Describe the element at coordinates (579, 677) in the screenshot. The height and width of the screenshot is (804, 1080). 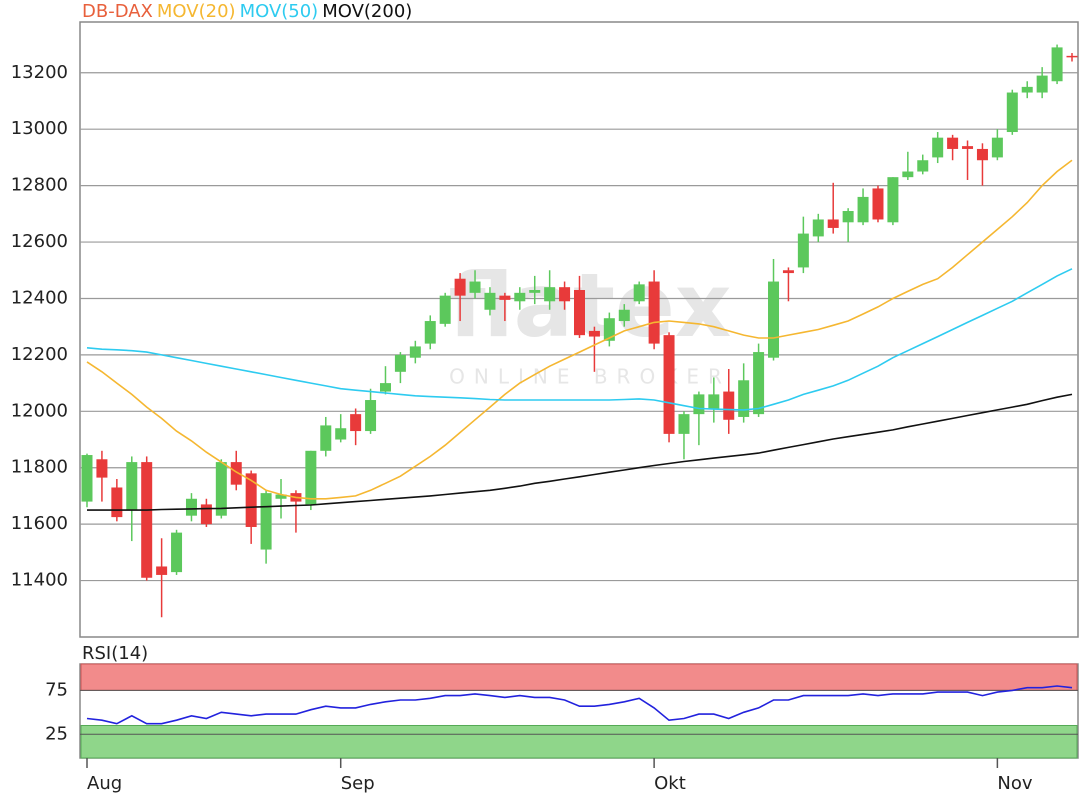
I see `overbought-zone` at that location.